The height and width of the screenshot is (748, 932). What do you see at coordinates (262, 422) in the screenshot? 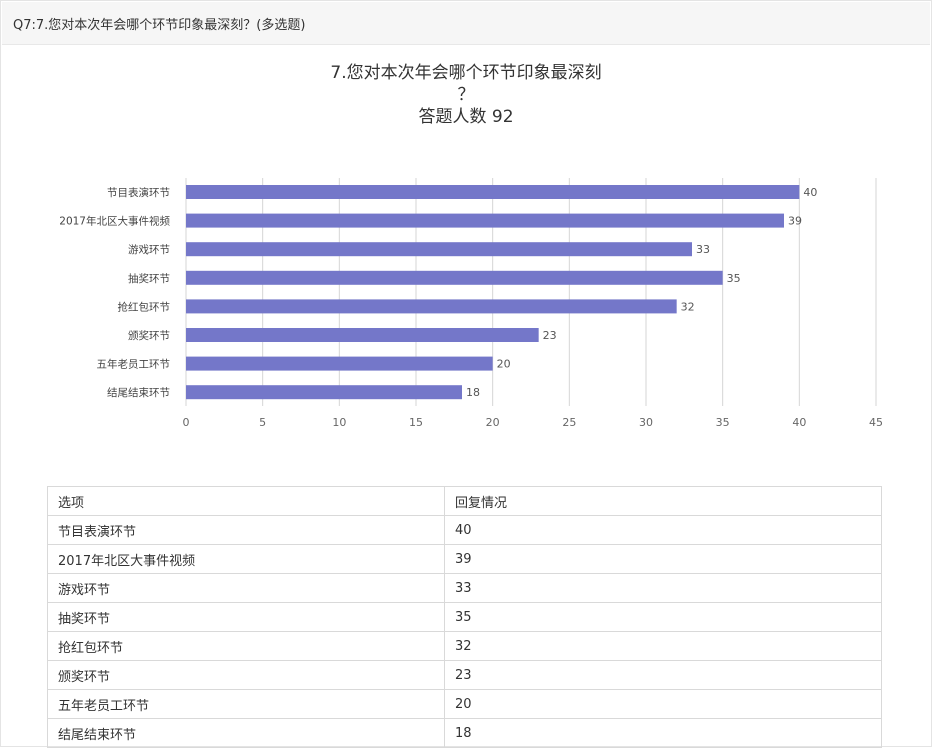
I see `x-tick-label: 5` at bounding box center [262, 422].